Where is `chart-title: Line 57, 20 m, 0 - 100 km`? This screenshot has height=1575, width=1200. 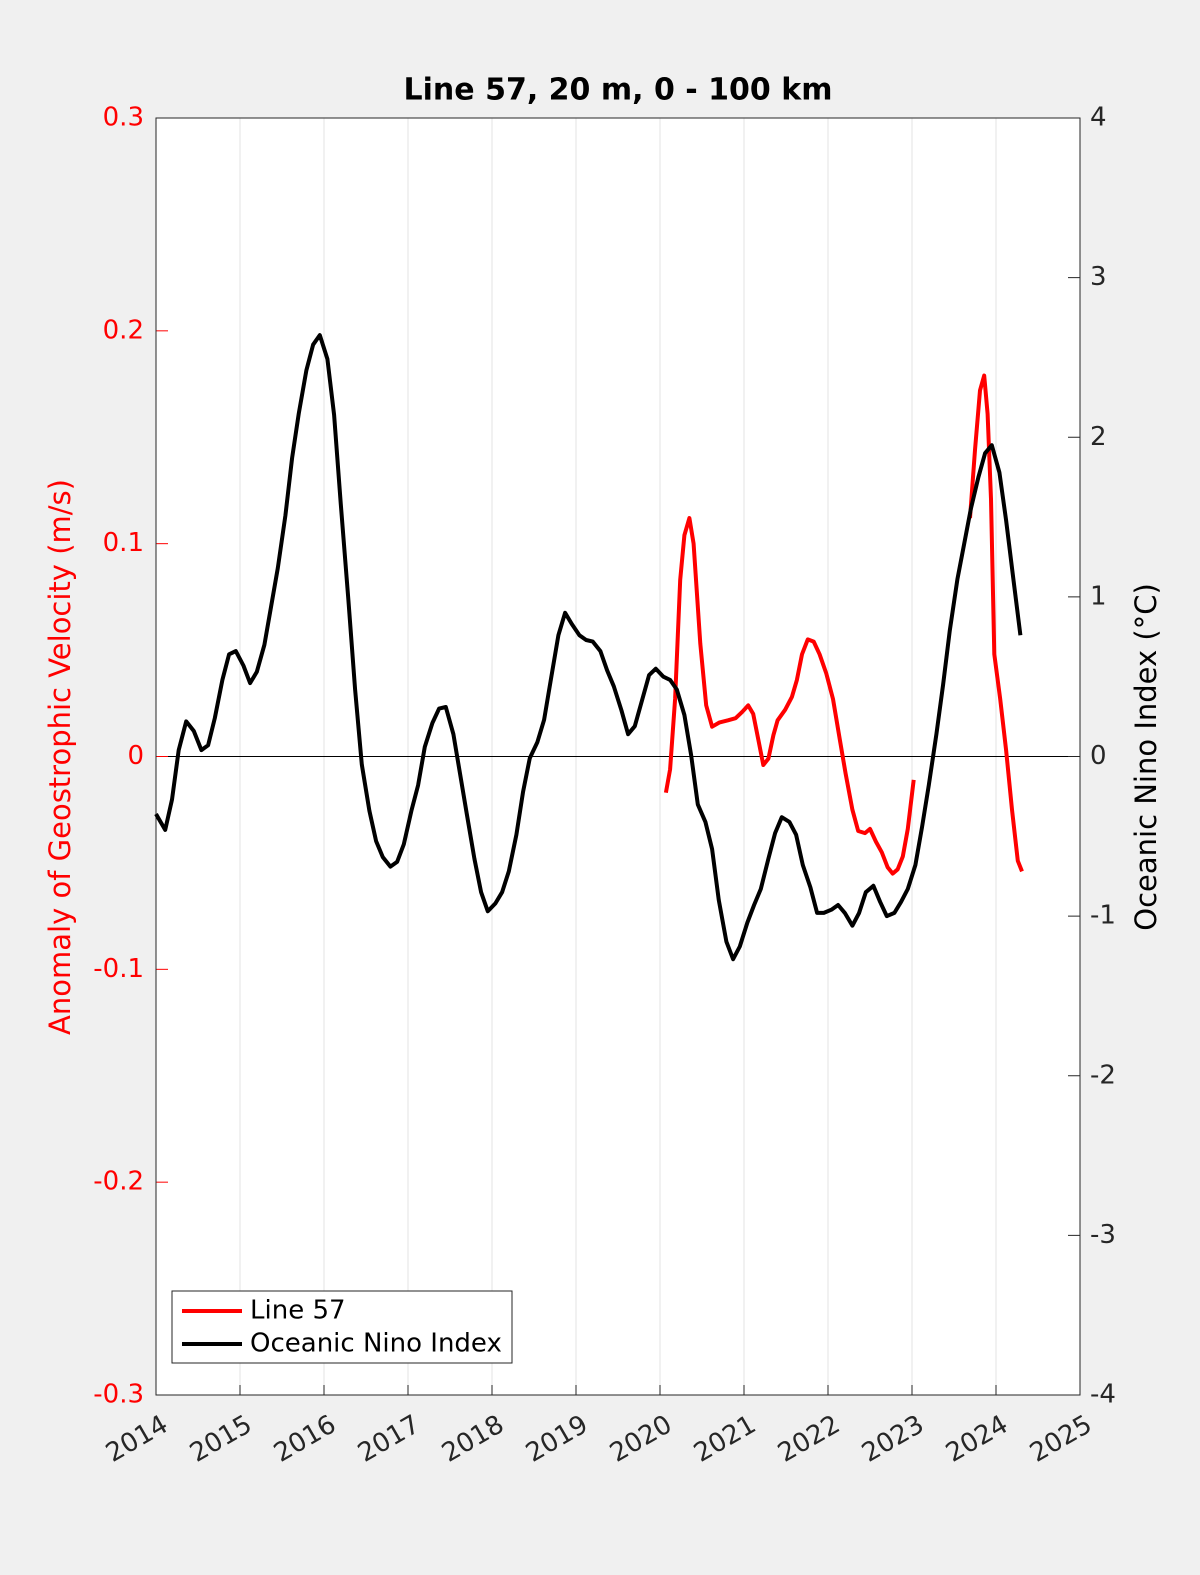
chart-title: Line 57, 20 m, 0 - 100 km is located at coordinates (618, 90).